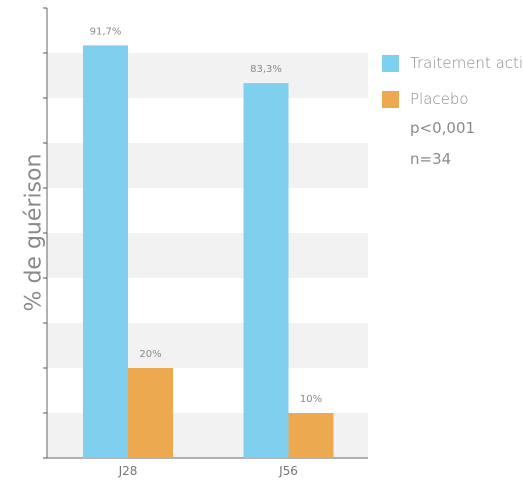  I want to click on annotation-n: n=34, so click(431, 159).